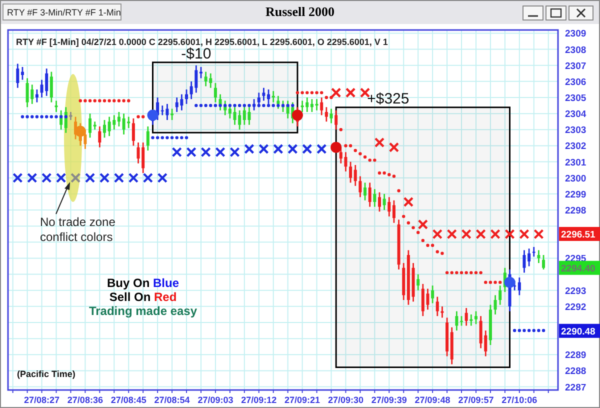  I want to click on annotation: Buy On Blue, so click(143, 283).